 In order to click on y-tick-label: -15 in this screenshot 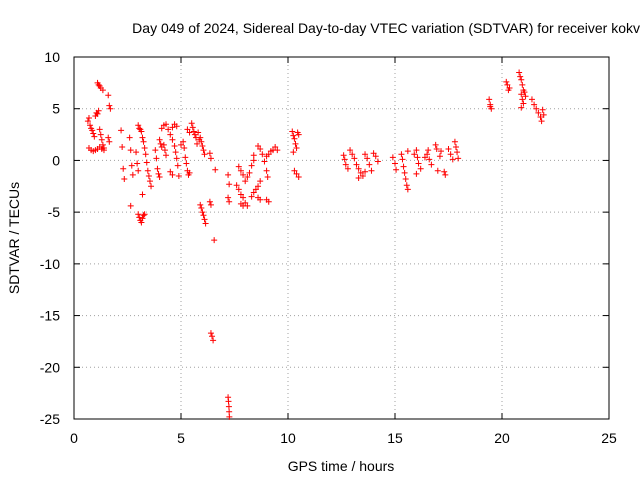, I will do `click(50, 316)`.